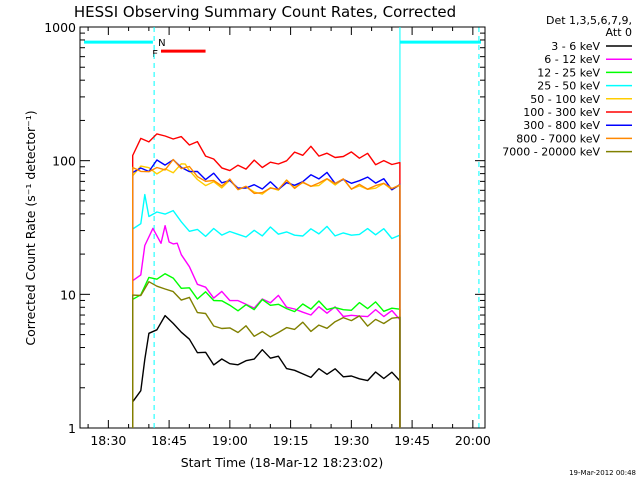 The height and width of the screenshot is (480, 640). Describe the element at coordinates (561, 125) in the screenshot. I see `legend-entry-label: 300 - 800 keV` at that location.